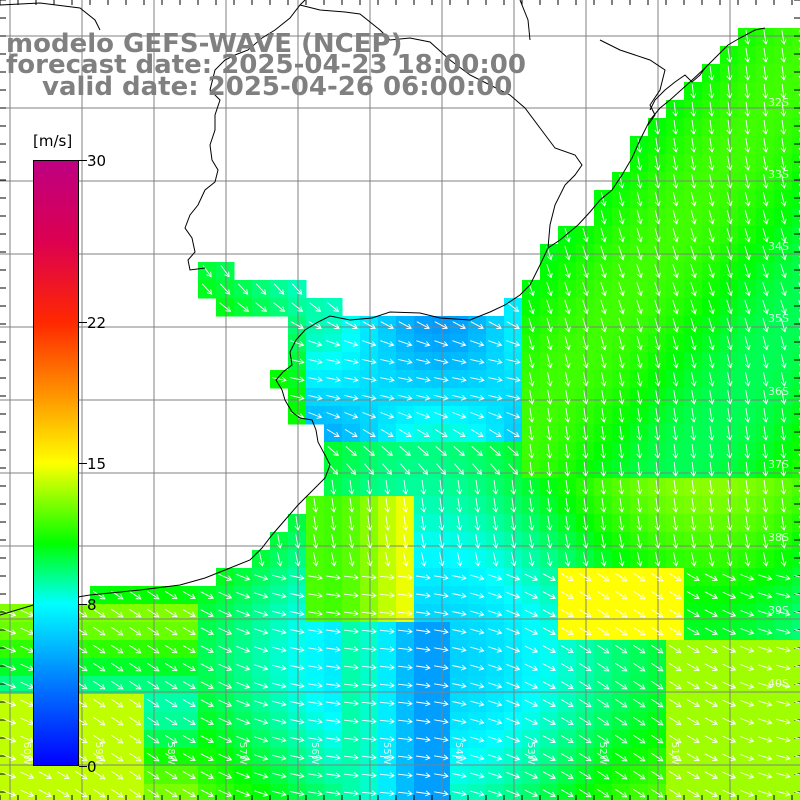  What do you see at coordinates (242, 753) in the screenshot?
I see `longitude-label: 57W` at bounding box center [242, 753].